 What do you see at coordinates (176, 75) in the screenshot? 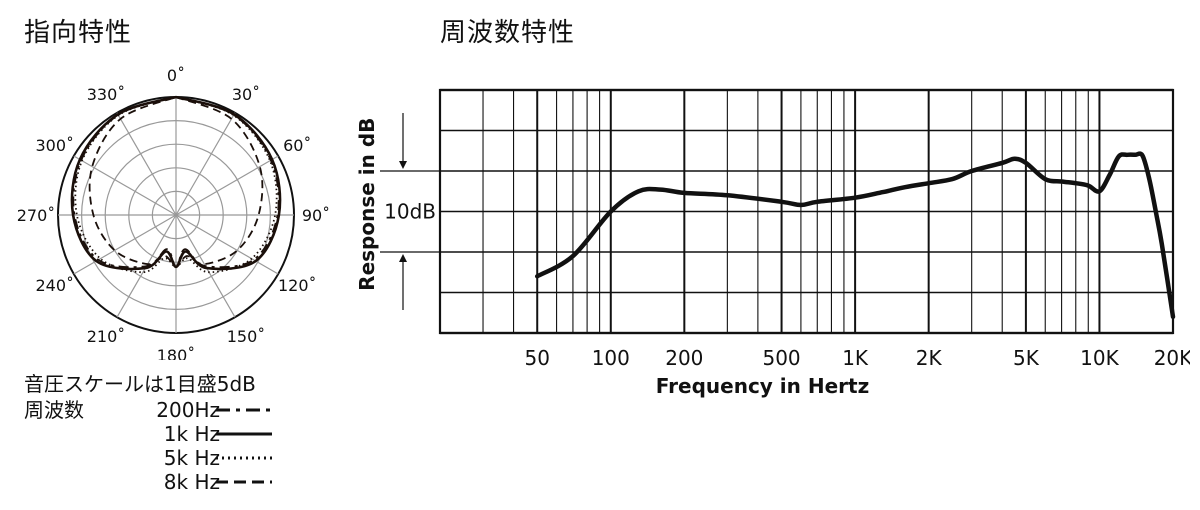
I see `polar-angle-label: 0˚` at bounding box center [176, 75].